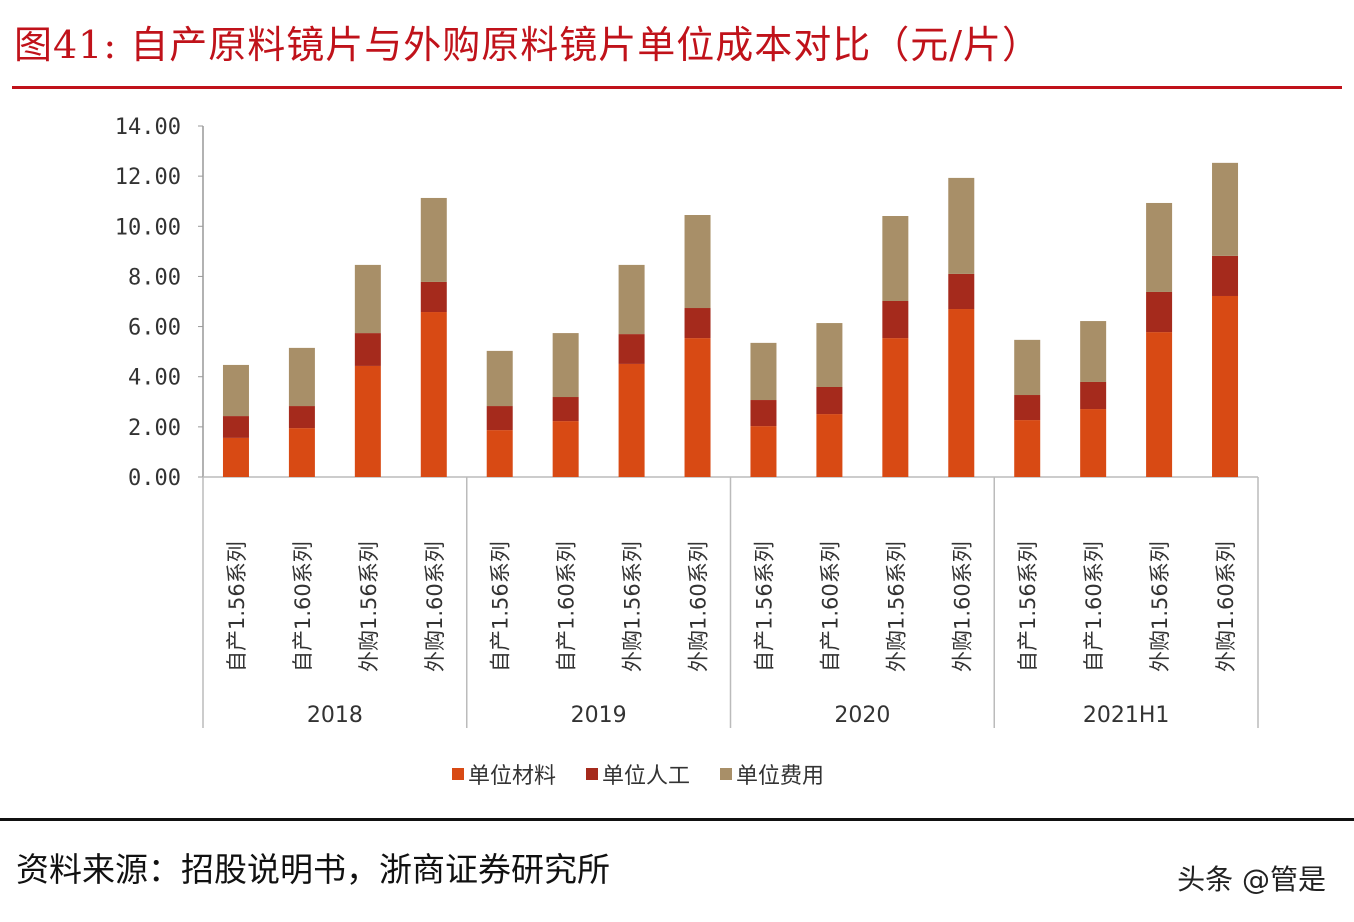 This screenshot has height=922, width=1354. What do you see at coordinates (154, 378) in the screenshot?
I see `y-tick-label: 4.00` at bounding box center [154, 378].